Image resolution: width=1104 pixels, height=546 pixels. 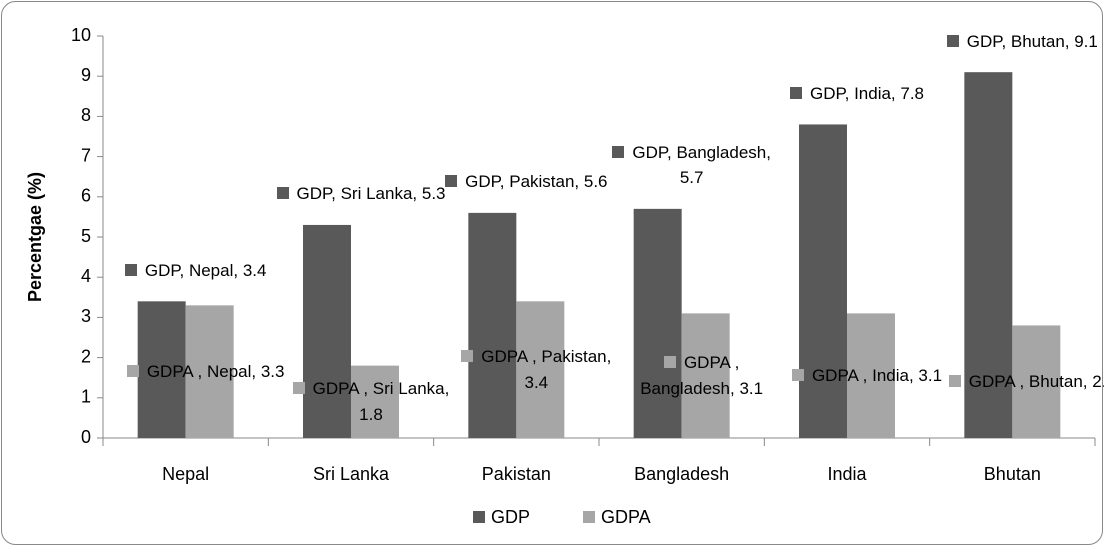 I want to click on data-label: GDP, Pakistan, 5.6, so click(x=526, y=182).